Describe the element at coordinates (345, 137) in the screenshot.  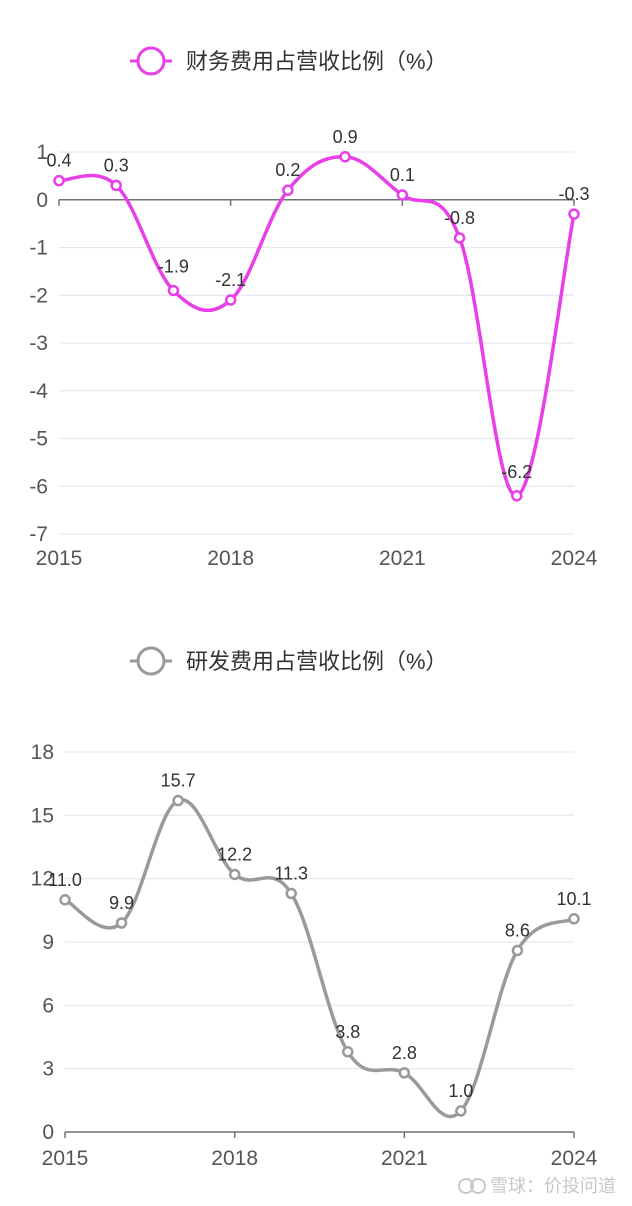
I see `data-label: 0.9` at that location.